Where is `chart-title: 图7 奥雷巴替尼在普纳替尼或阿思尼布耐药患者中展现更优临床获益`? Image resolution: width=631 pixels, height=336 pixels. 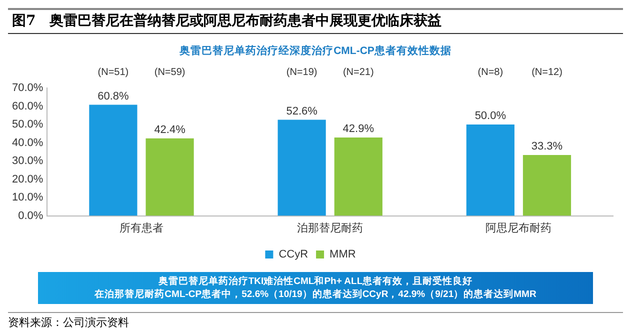
chart-title: 图7 奥雷巴替尼在普纳替尼或阿思尼布耐药患者中展现更优临床获益 is located at coordinates (315, 21).